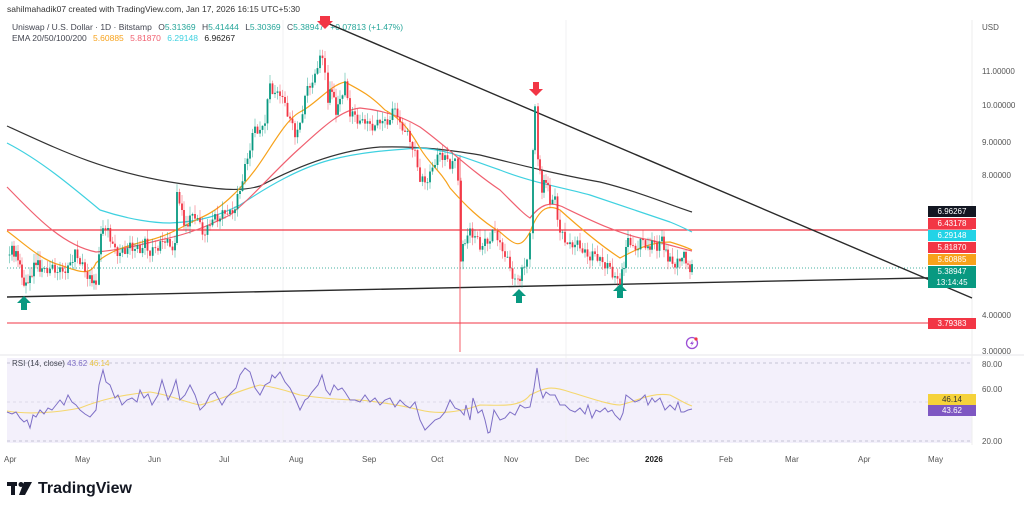 This screenshot has height=509, width=1024. What do you see at coordinates (85, 488) in the screenshot?
I see `tradingview-brand: TradingView` at bounding box center [85, 488].